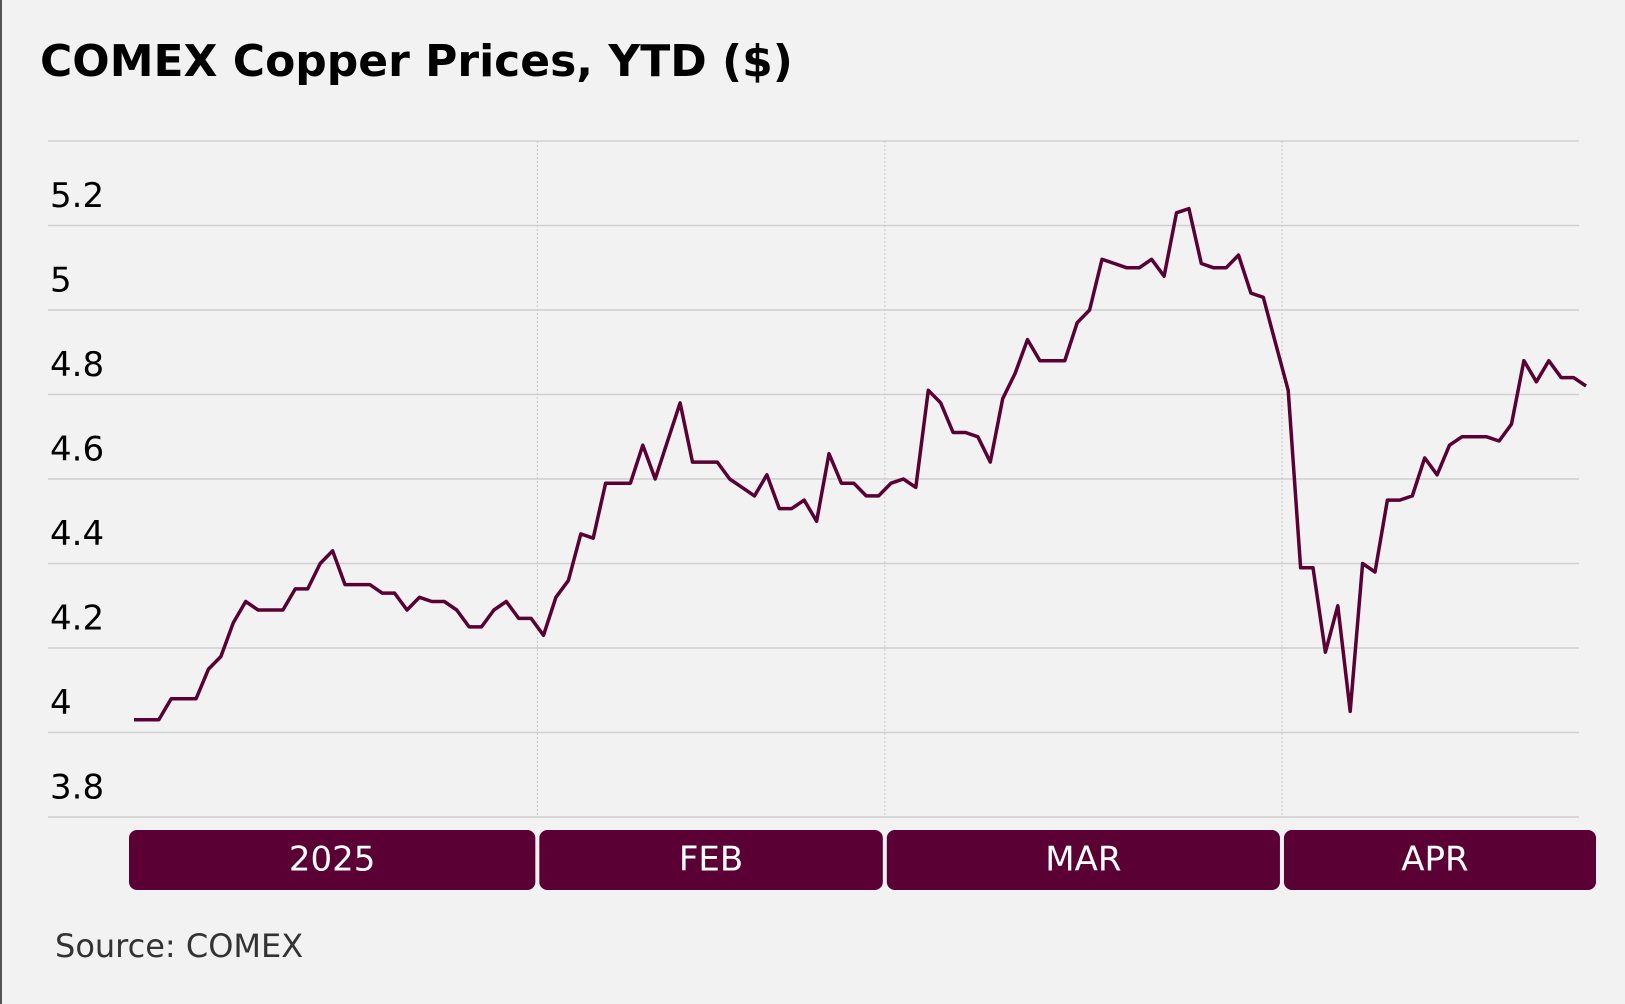 The image size is (1625, 1004). I want to click on y-tick-label: 4.6, so click(77, 450).